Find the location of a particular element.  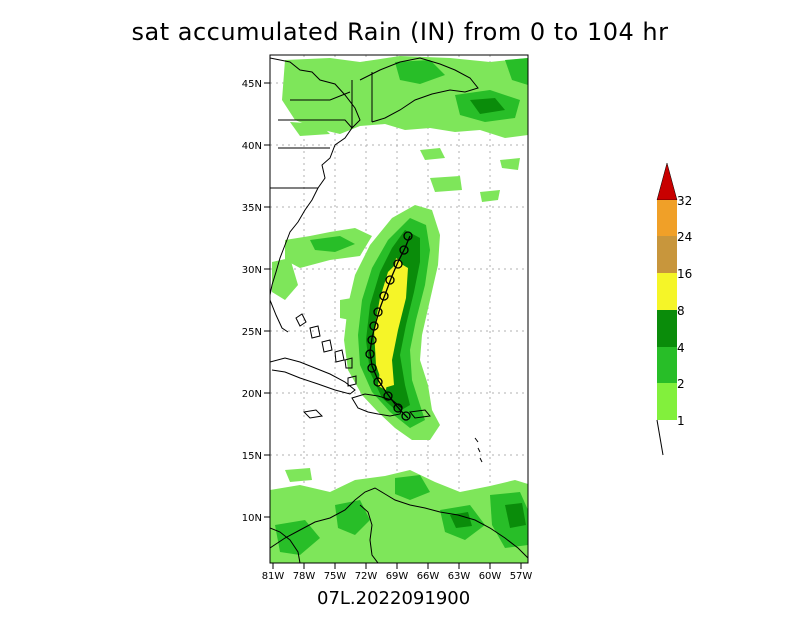

lat-label: 35N is located at coordinates (252, 208).